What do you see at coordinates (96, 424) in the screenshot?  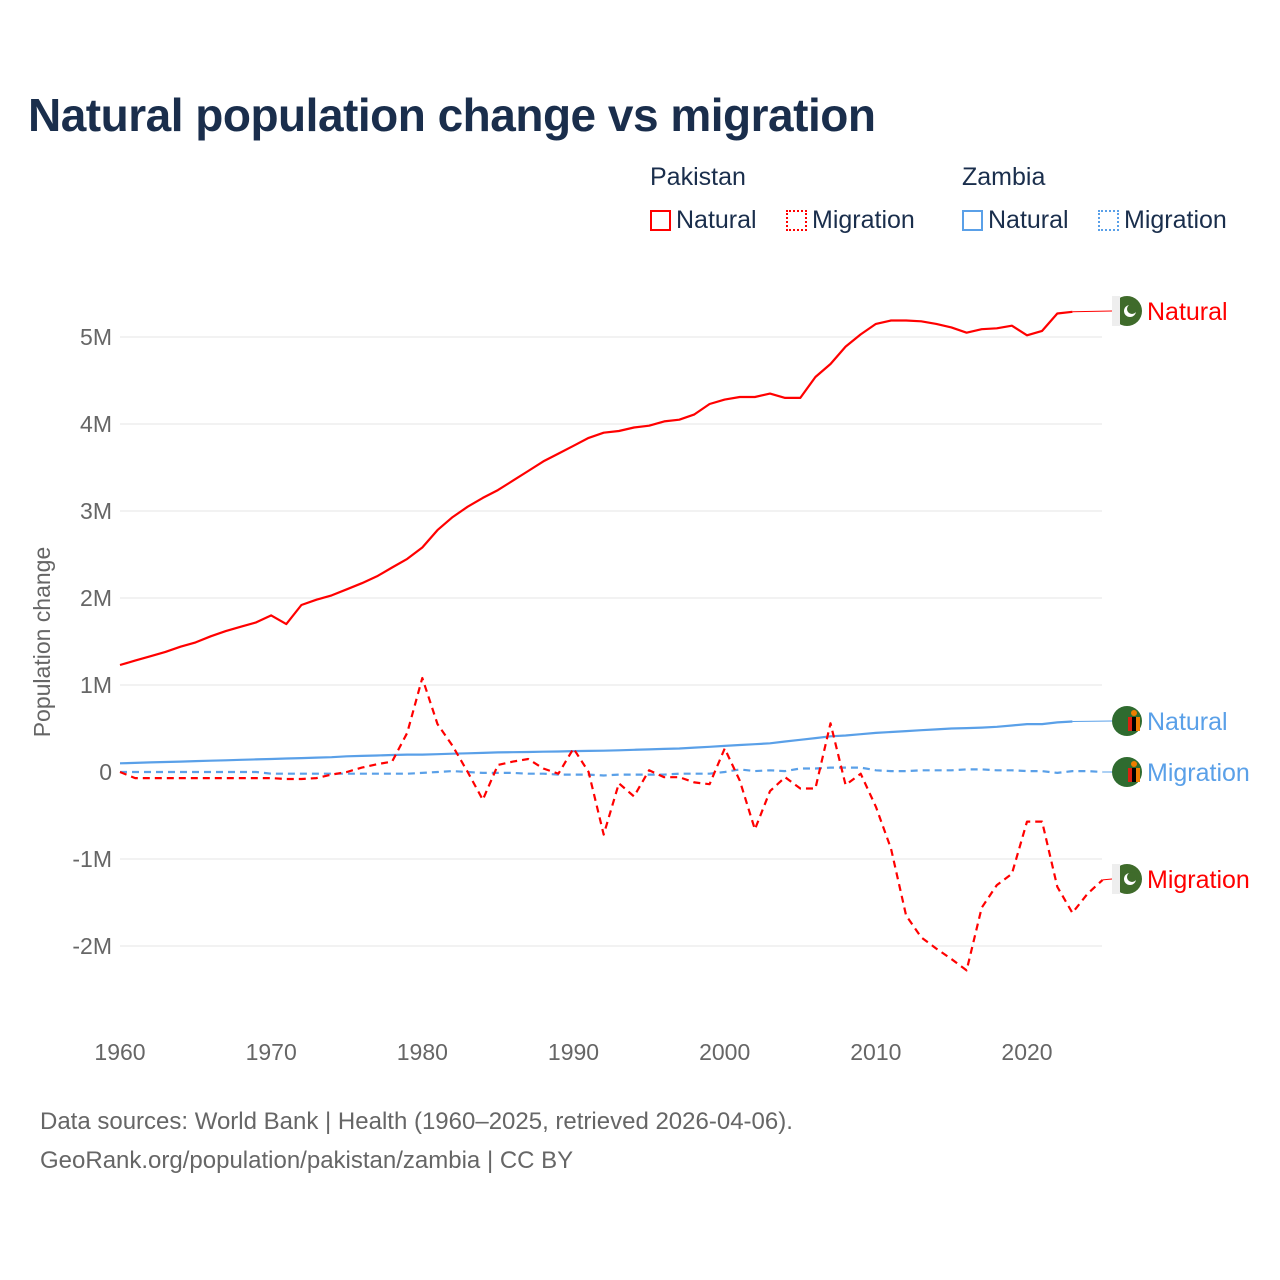 I see `y-tick-label: 4M` at bounding box center [96, 424].